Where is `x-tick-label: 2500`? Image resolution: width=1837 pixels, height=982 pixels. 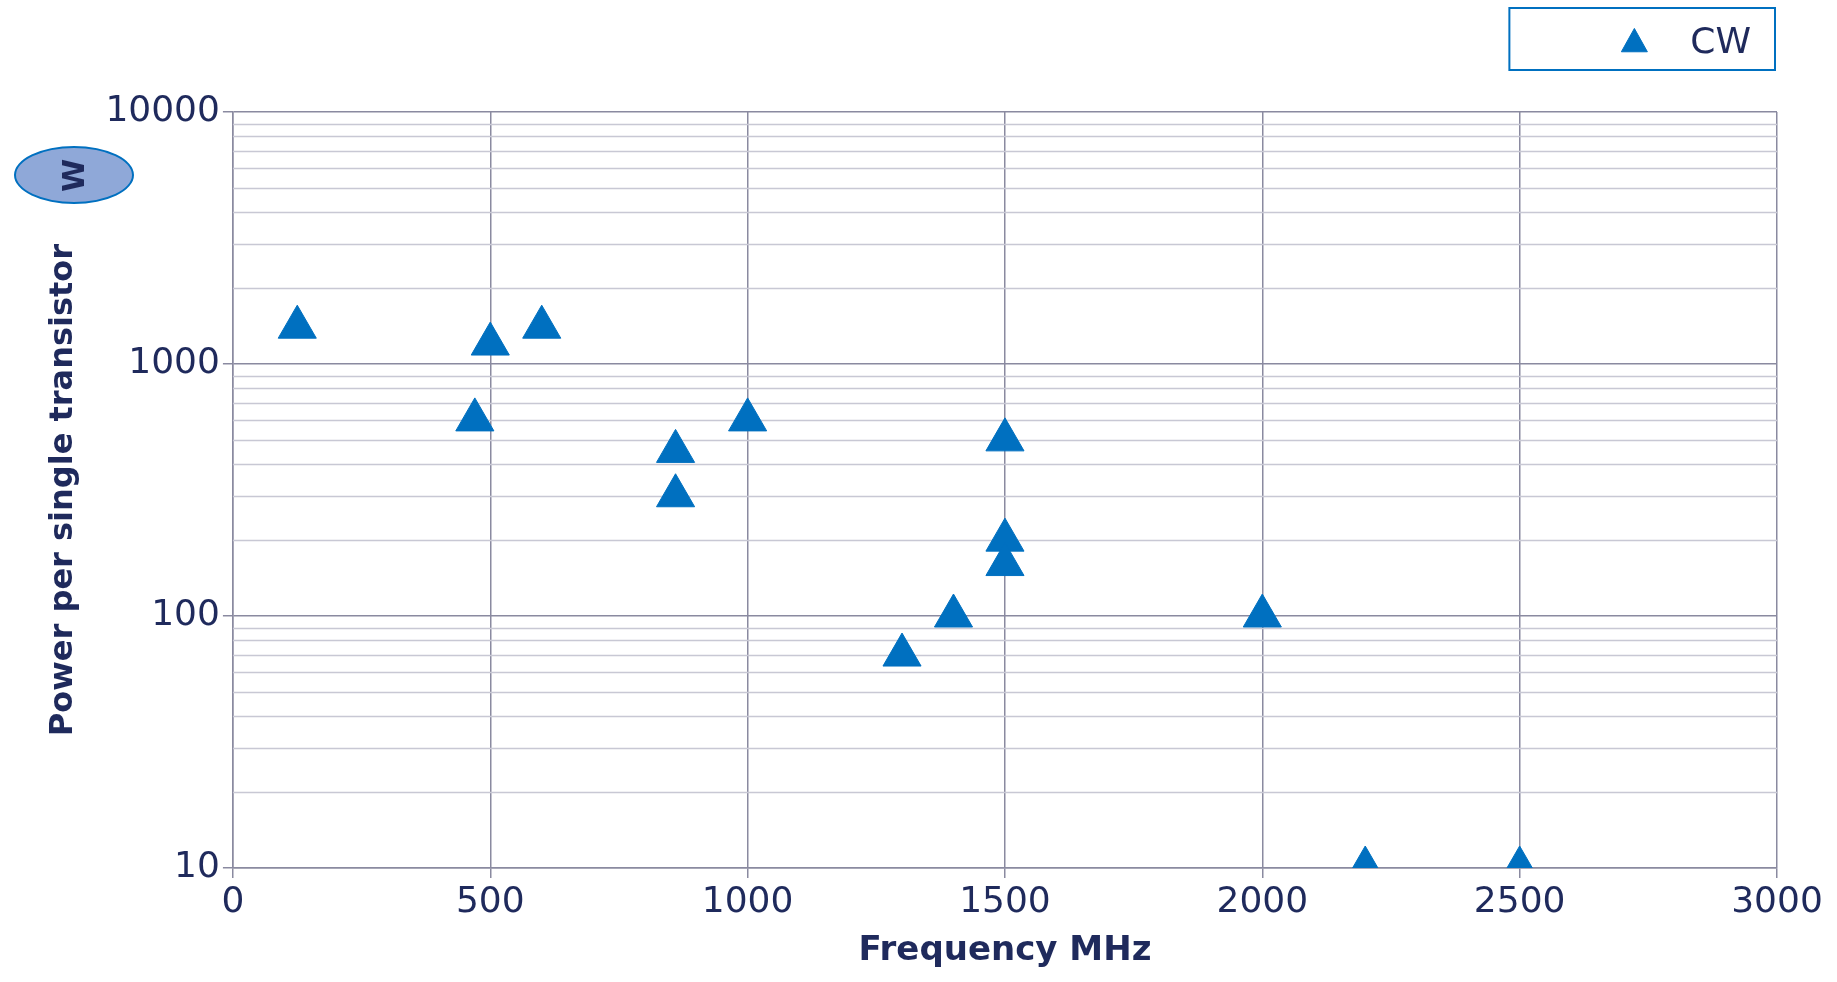
x-tick-label: 2500 is located at coordinates (1519, 899).